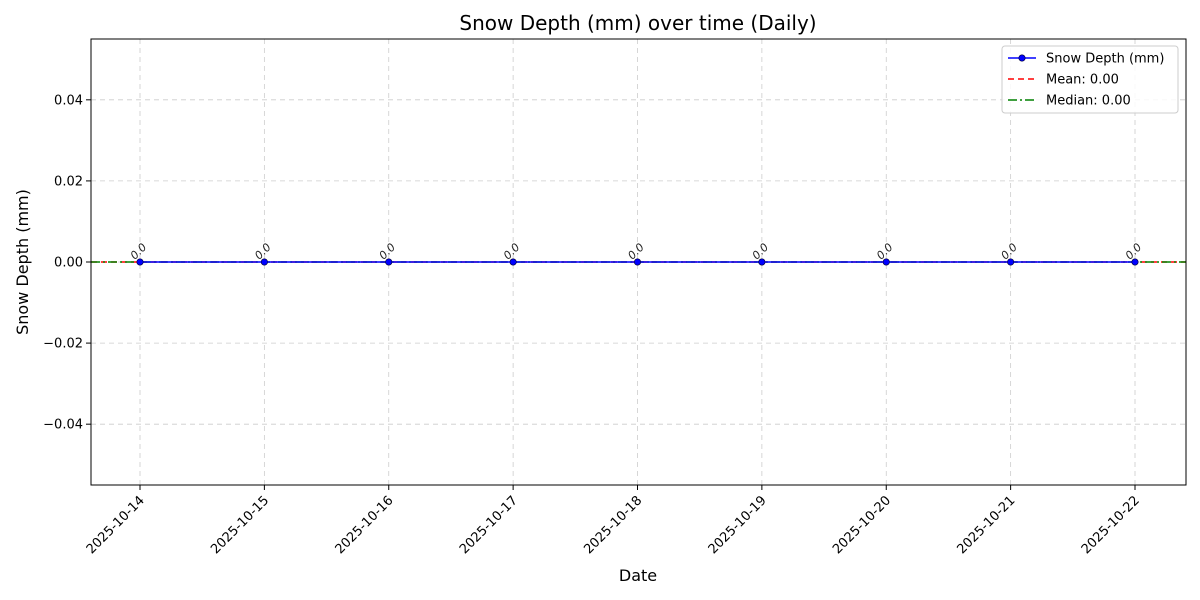 The image size is (1200, 600). Describe the element at coordinates (613, 525) in the screenshot. I see `x-tick-label: 2025-10-18` at that location.